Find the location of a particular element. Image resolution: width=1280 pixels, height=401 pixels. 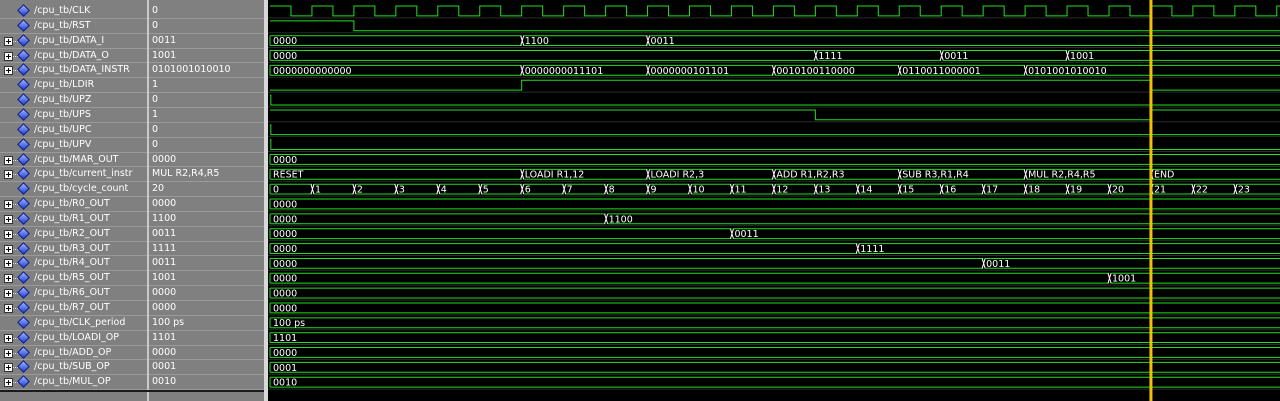

signal-value: 1001 is located at coordinates (164, 55).